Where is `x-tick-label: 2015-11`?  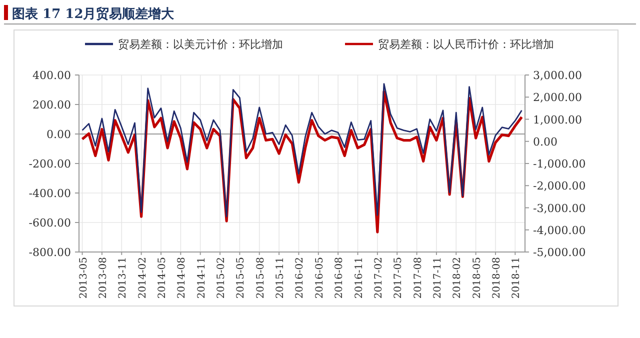 x-tick-label: 2015-11 is located at coordinates (280, 278).